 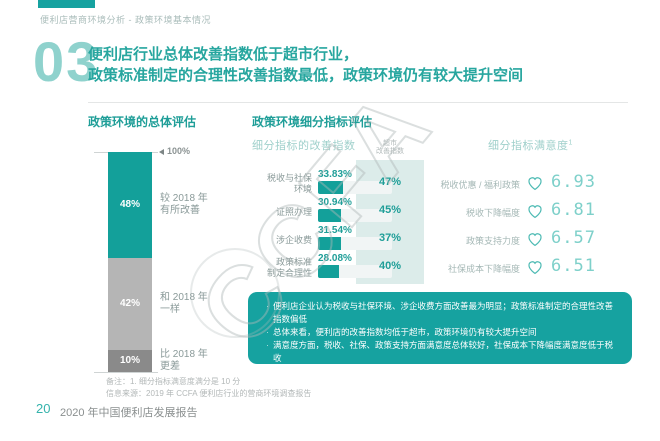 I want to click on indicator-row: 涉企收费 31.54% 37% 政策支持力度 6.57, so click(x=330, y=239).